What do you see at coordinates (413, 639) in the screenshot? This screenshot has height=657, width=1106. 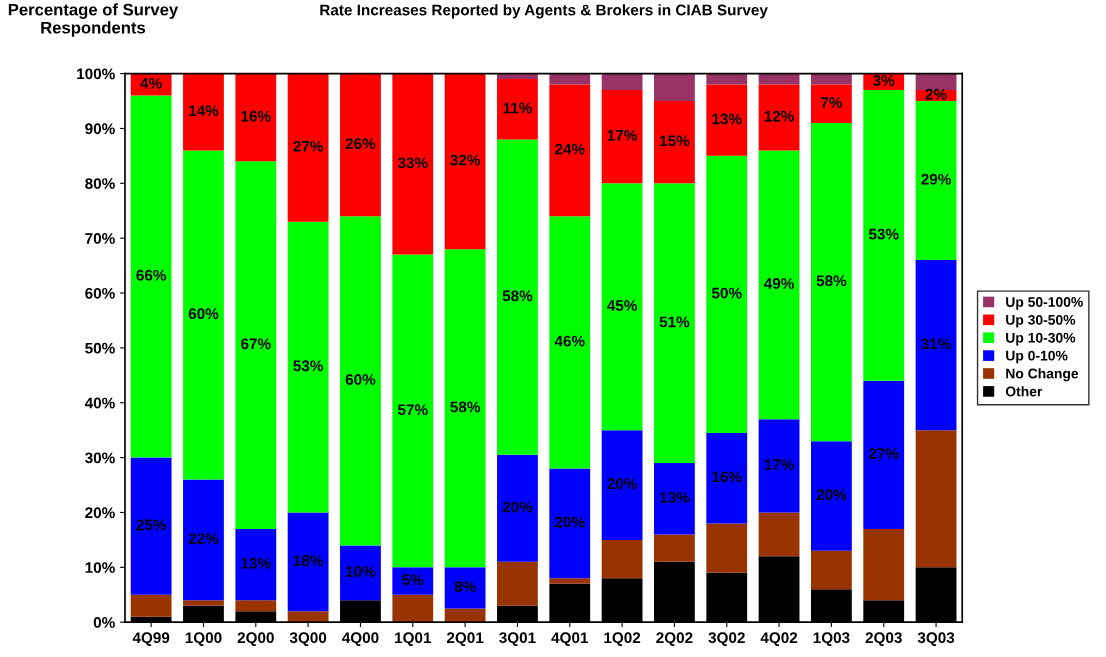 I see `x-tick-label: 1Q01` at bounding box center [413, 639].